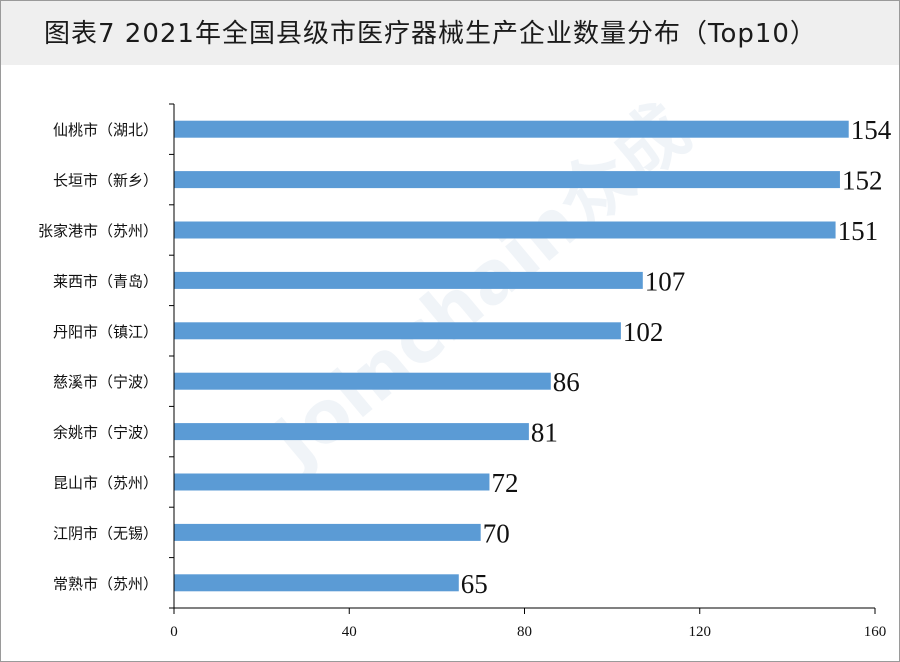  I want to click on data-label: 81, so click(544, 433).